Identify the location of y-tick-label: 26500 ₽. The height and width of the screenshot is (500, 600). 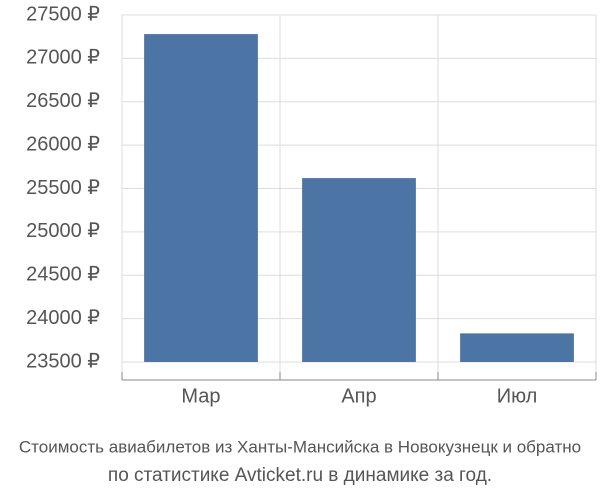
(63, 101).